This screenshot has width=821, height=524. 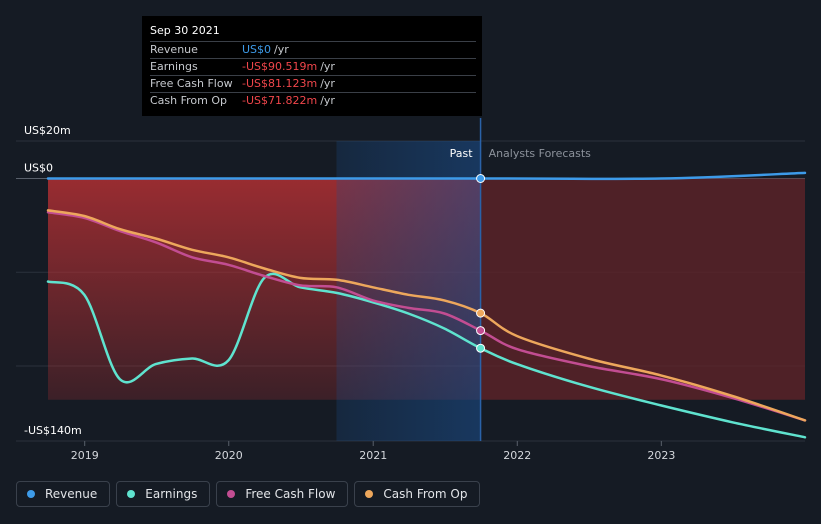 What do you see at coordinates (174, 66) in the screenshot?
I see `tooltip-row-label: Earnings` at bounding box center [174, 66].